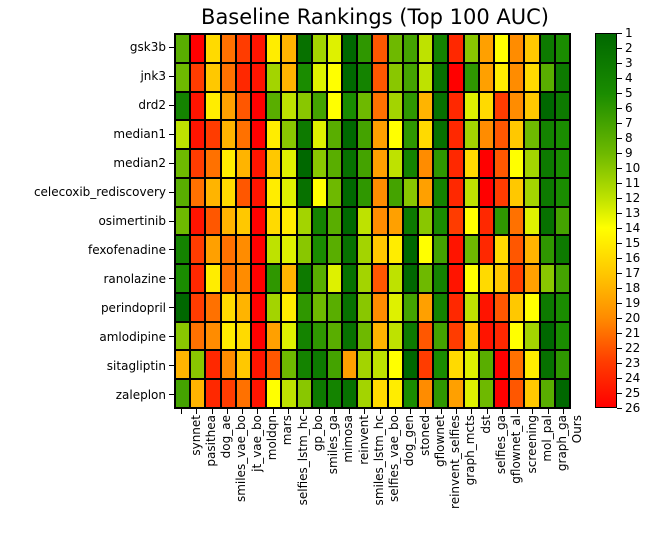 The image size is (650, 535). I want to click on y-tick-label: drd2, so click(152, 105).